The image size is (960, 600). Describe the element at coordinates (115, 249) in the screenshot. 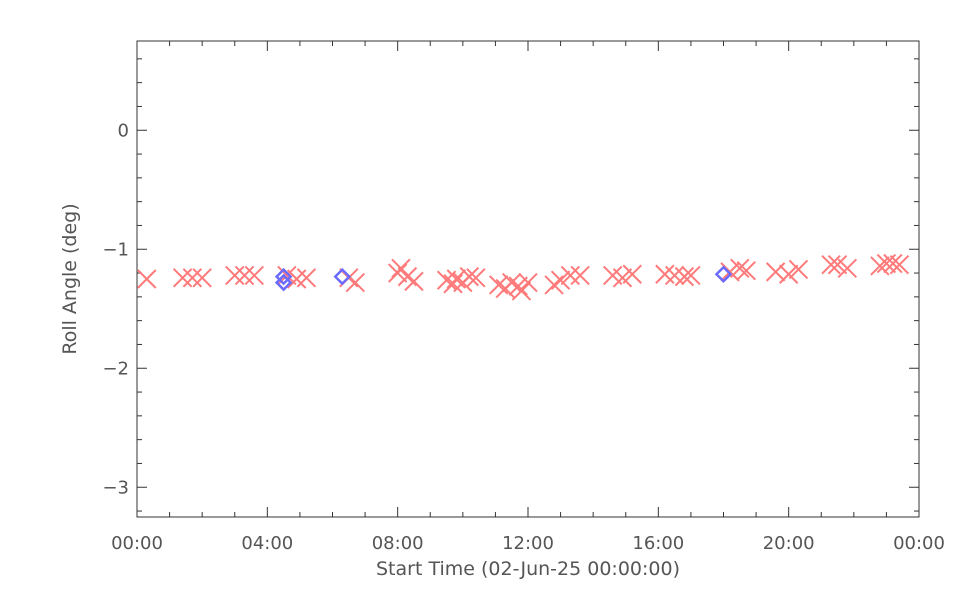

I see `y-tick-label: −1` at that location.